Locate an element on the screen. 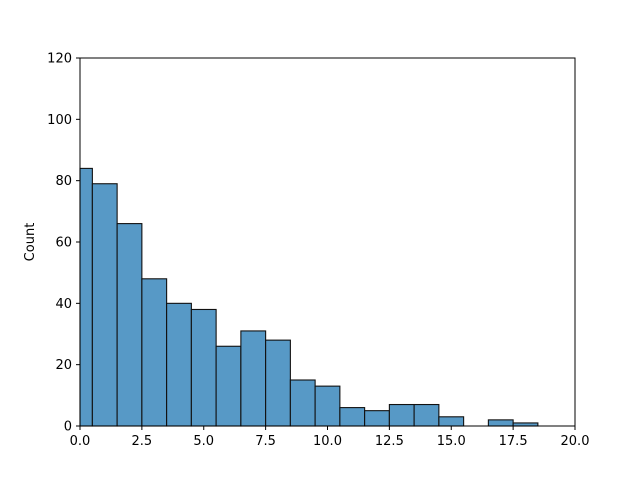 This screenshot has height=479, width=639. y-tick-label: 0 is located at coordinates (68, 427).